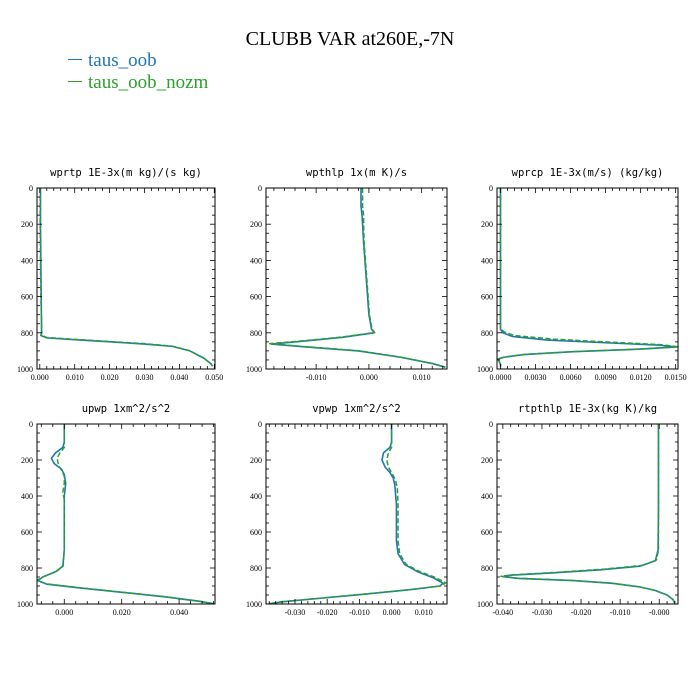 This screenshot has width=700, height=700. Describe the element at coordinates (676, 377) in the screenshot. I see `x-tick-label: 0.0150` at that location.